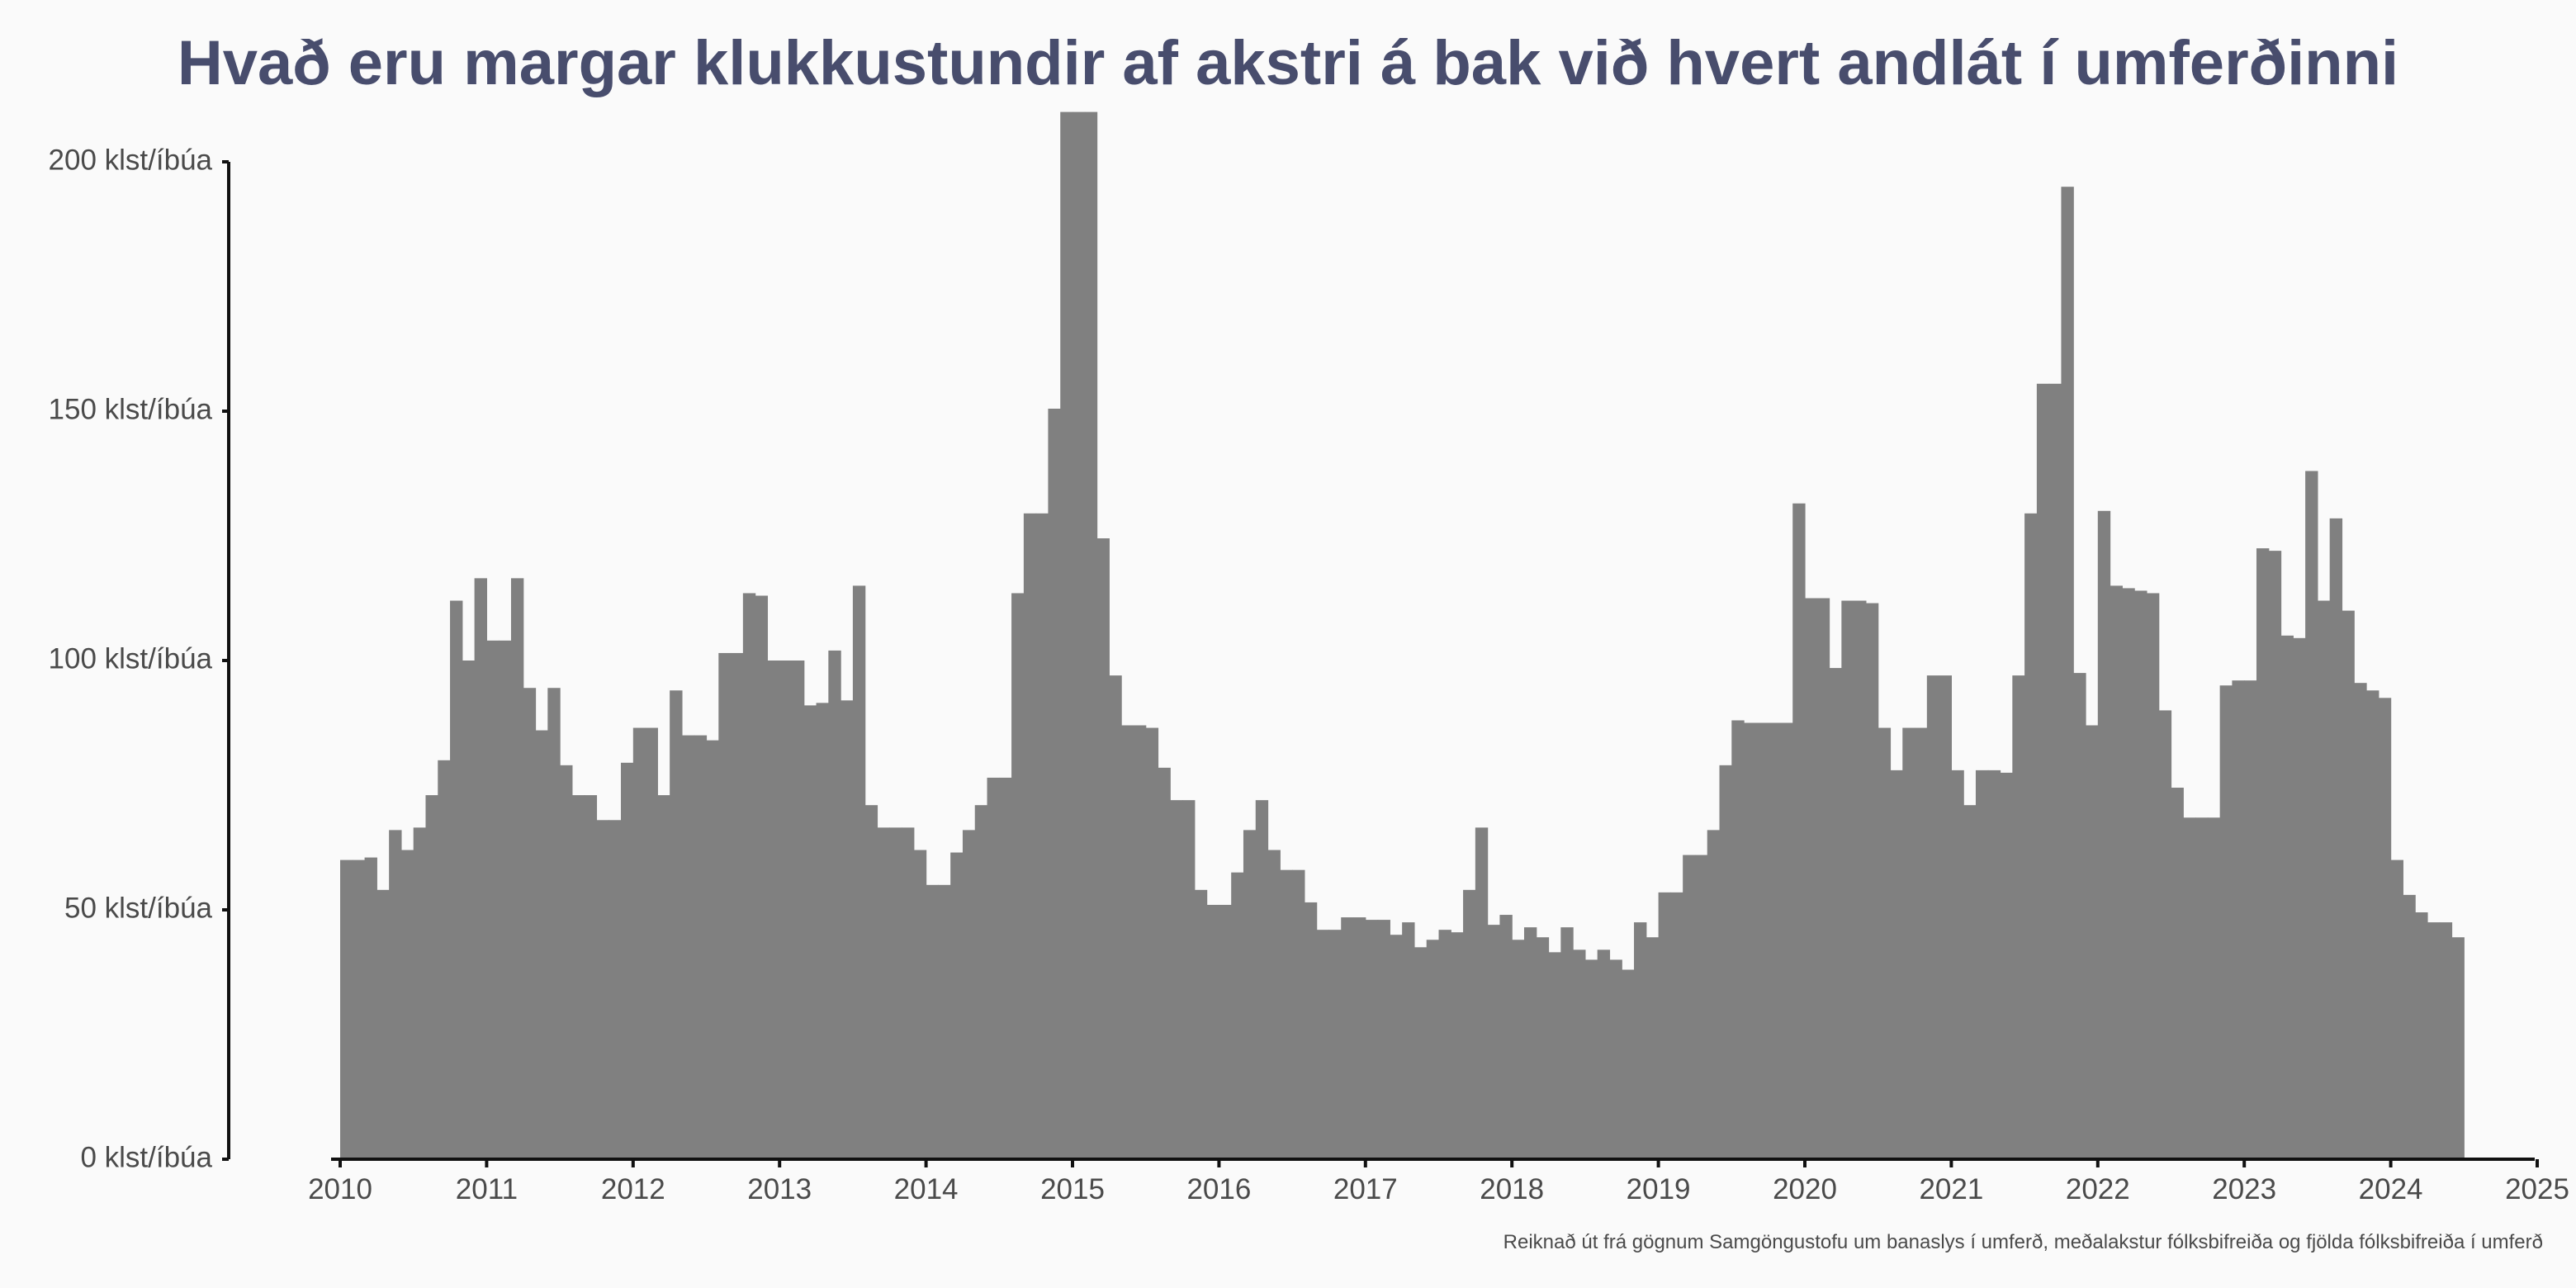 Image resolution: width=2576 pixels, height=1288 pixels. Describe the element at coordinates (131, 160) in the screenshot. I see `y-tick-label: 200 klst/íbúa` at that location.